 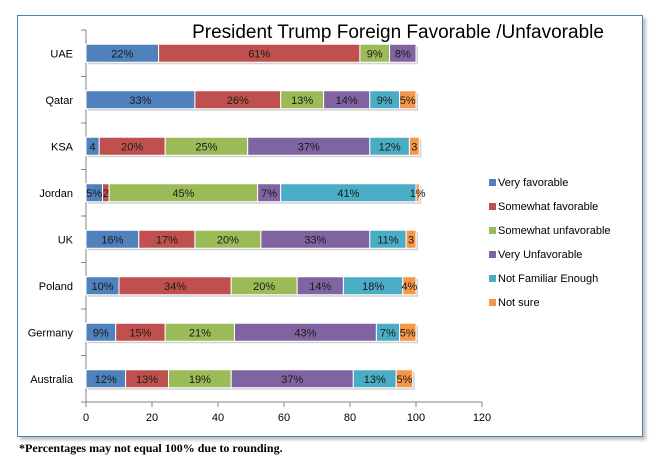 I want to click on value-axis-tick-label: 120, so click(x=482, y=418).